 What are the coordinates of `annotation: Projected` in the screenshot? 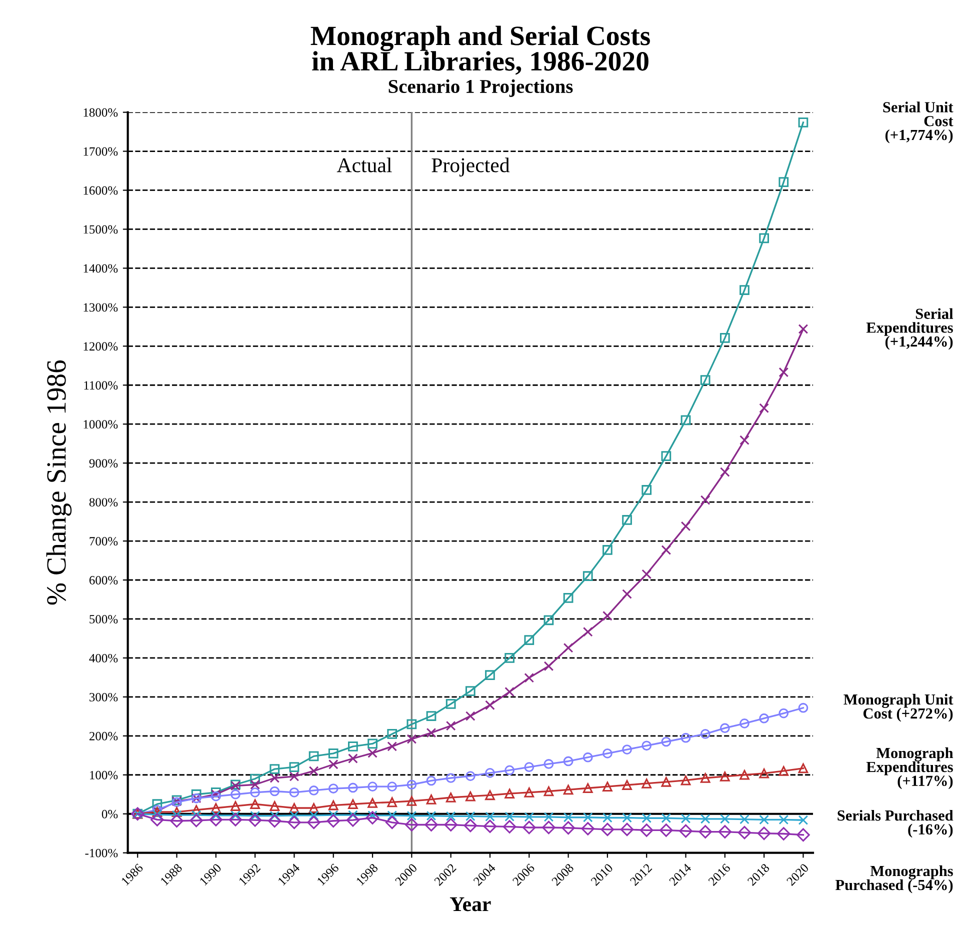 It's located at (471, 167).